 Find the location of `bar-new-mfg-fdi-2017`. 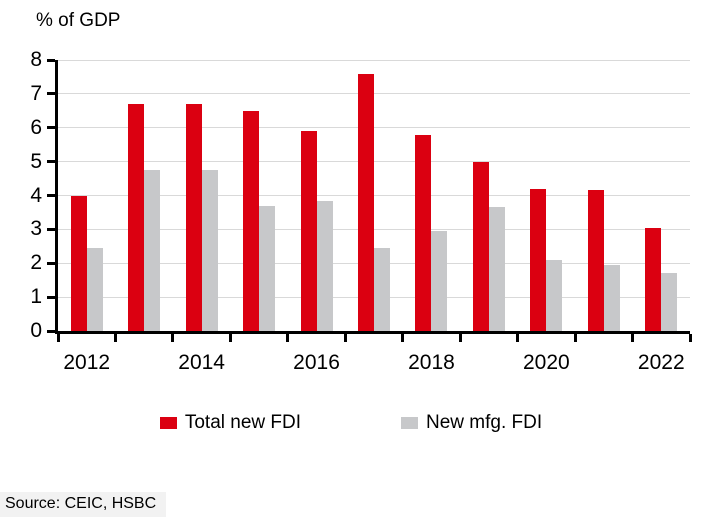

bar-new-mfg-fdi-2017 is located at coordinates (382, 289).